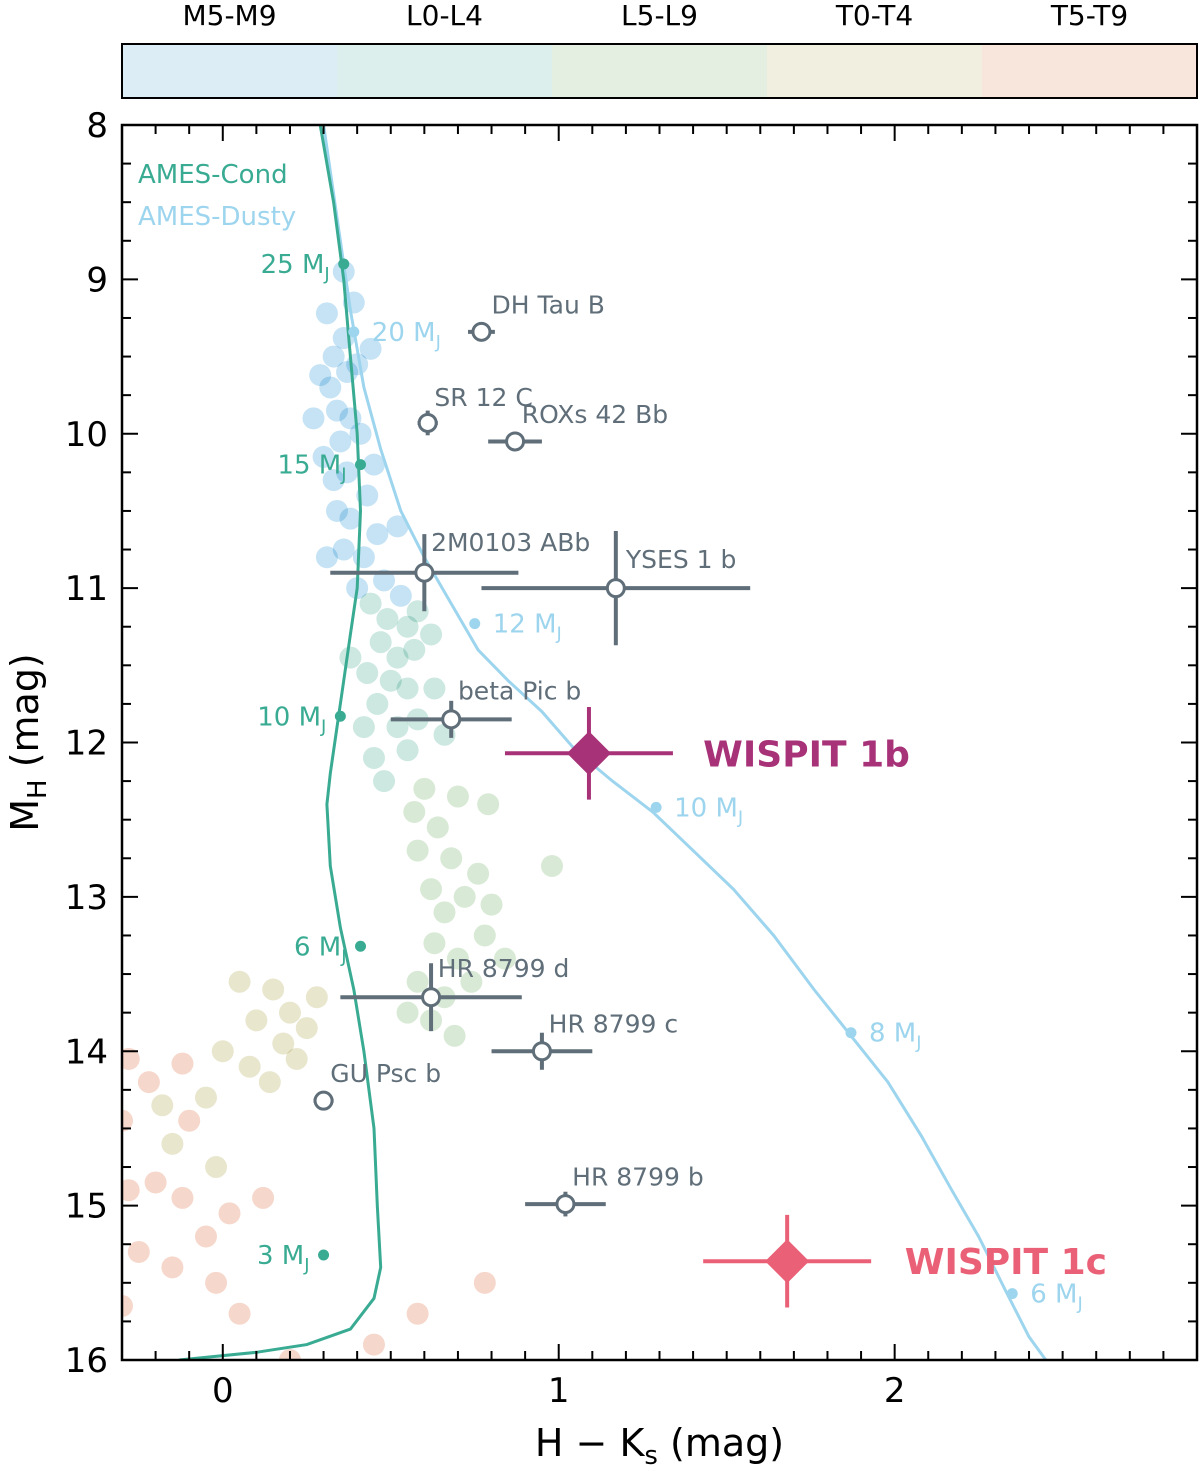 The image size is (1200, 1468). What do you see at coordinates (659, 1444) in the screenshot?
I see `x-axis-label: H − Ks (mag)` at bounding box center [659, 1444].